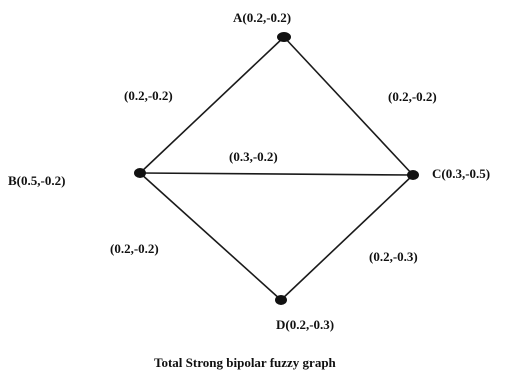  What do you see at coordinates (281, 300) in the screenshot?
I see `node-d` at bounding box center [281, 300].